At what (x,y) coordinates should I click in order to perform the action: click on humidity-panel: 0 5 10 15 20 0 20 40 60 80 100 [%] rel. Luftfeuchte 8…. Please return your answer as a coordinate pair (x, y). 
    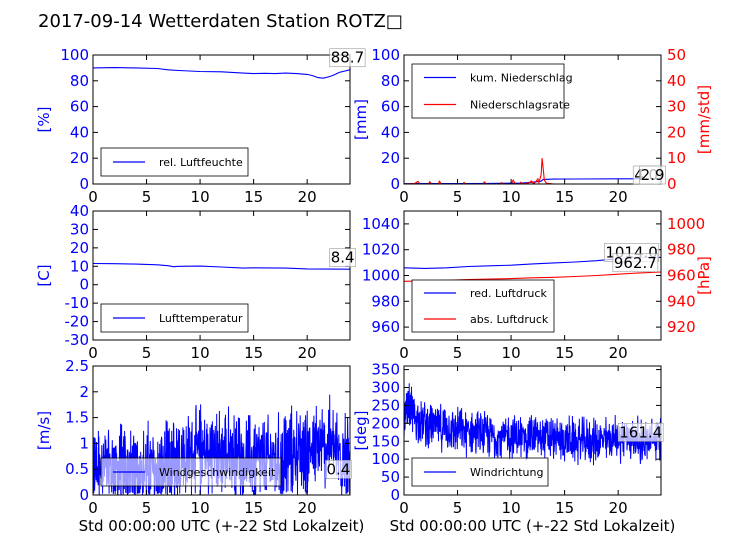
    Looking at the image, I should click on (200, 126).